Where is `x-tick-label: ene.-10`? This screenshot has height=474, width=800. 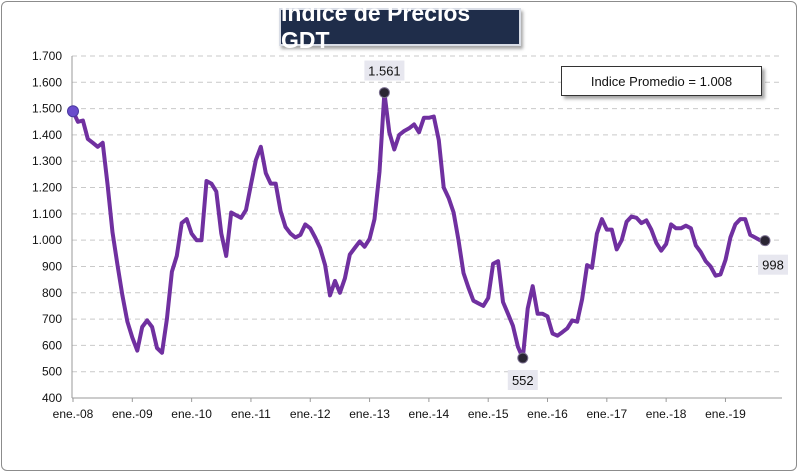 x-tick-label: ene.-10 is located at coordinates (191, 414).